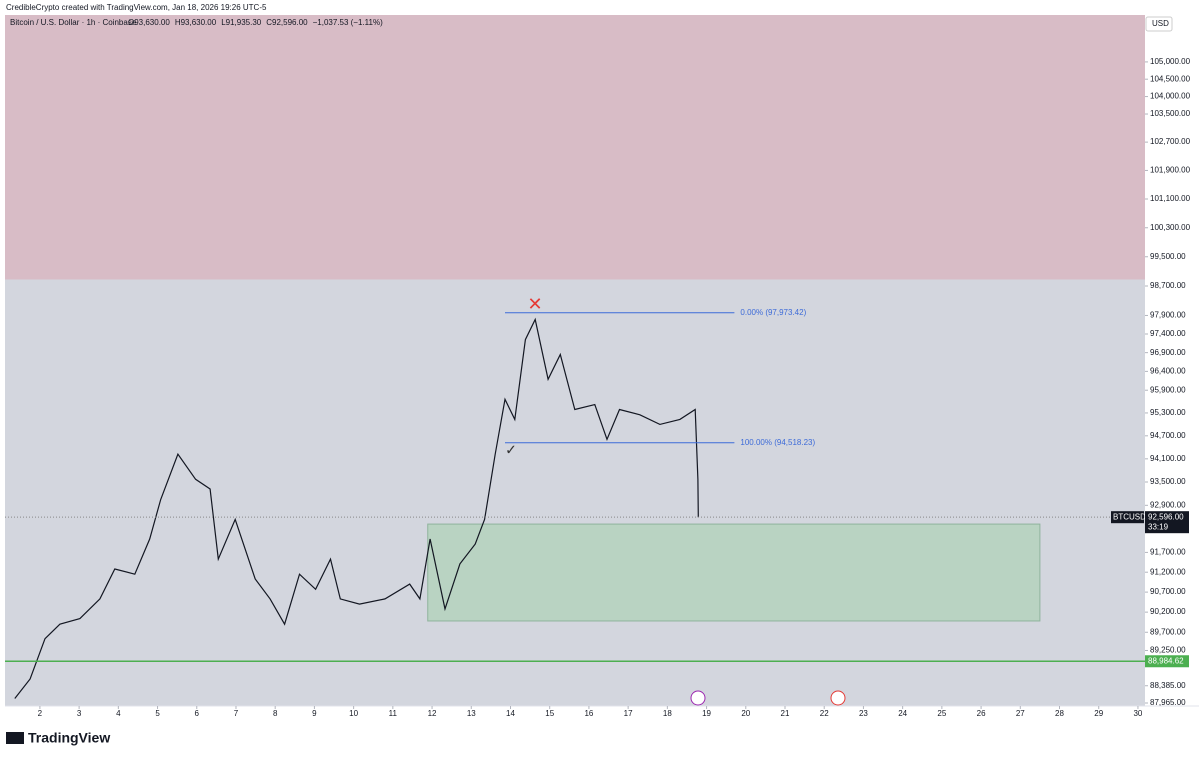 The width and height of the screenshot is (1199, 761). Describe the element at coordinates (549, 713) in the screenshot. I see `x-tick-label: 15` at that location.